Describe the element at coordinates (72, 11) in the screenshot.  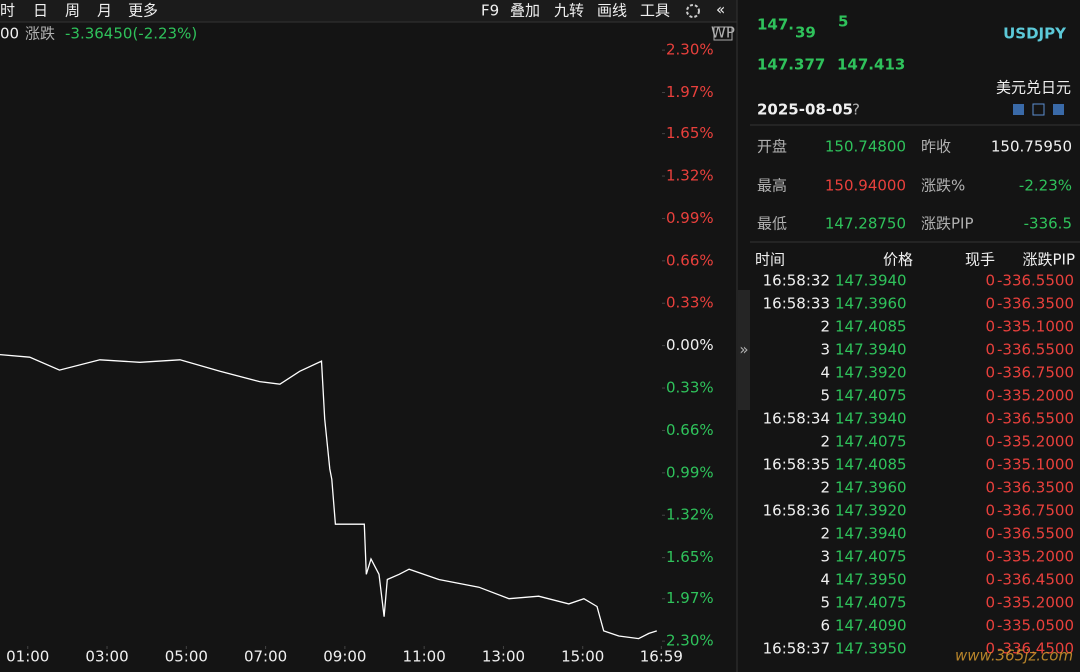
I see `period-button: 周` at that location.